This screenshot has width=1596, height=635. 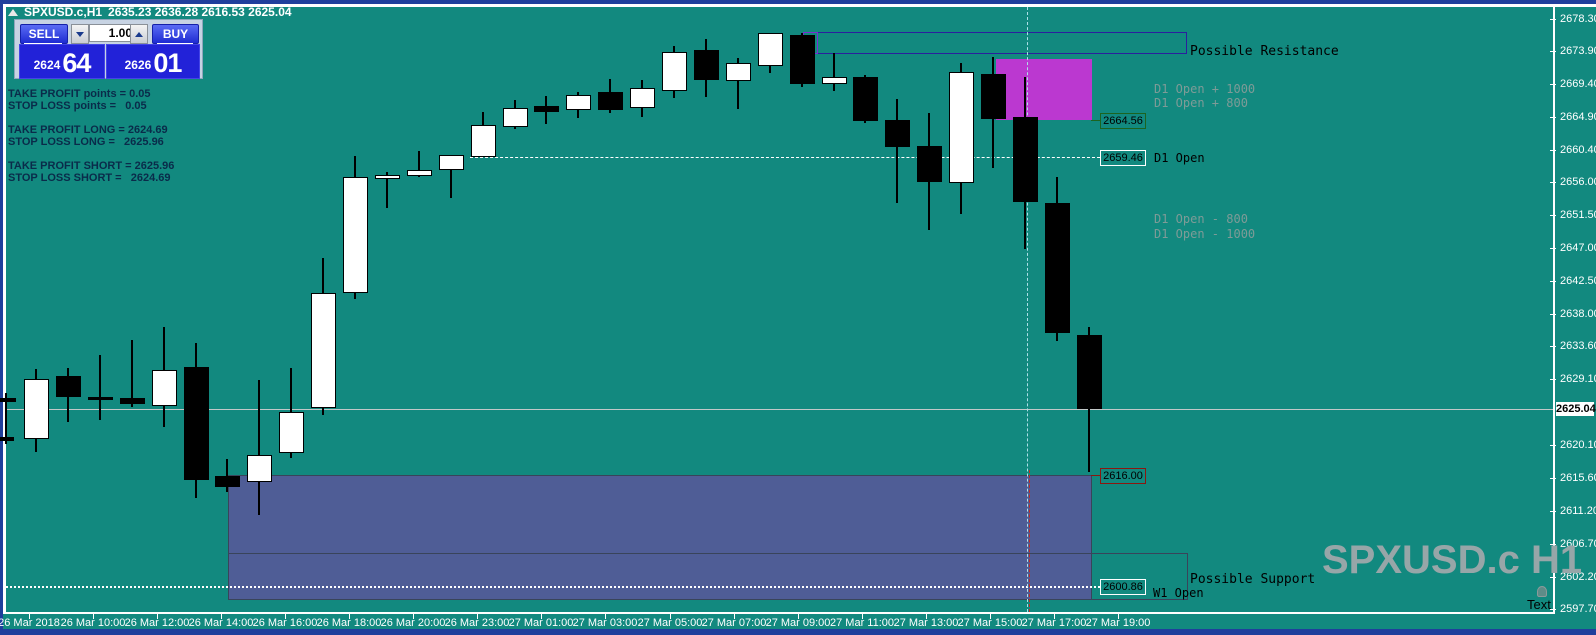 I want to click on magenta-zone, so click(x=1044, y=89).